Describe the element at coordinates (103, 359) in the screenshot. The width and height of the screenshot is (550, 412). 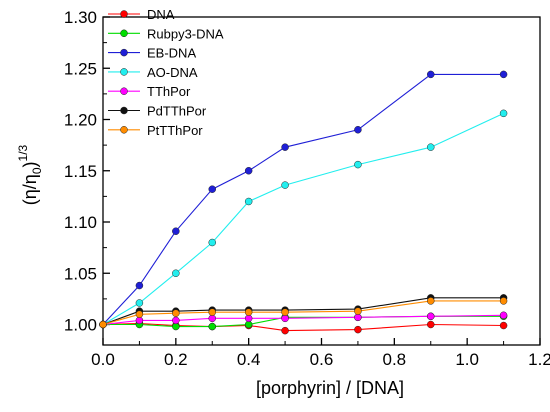
I see `x-tick-label: 0.0` at that location.